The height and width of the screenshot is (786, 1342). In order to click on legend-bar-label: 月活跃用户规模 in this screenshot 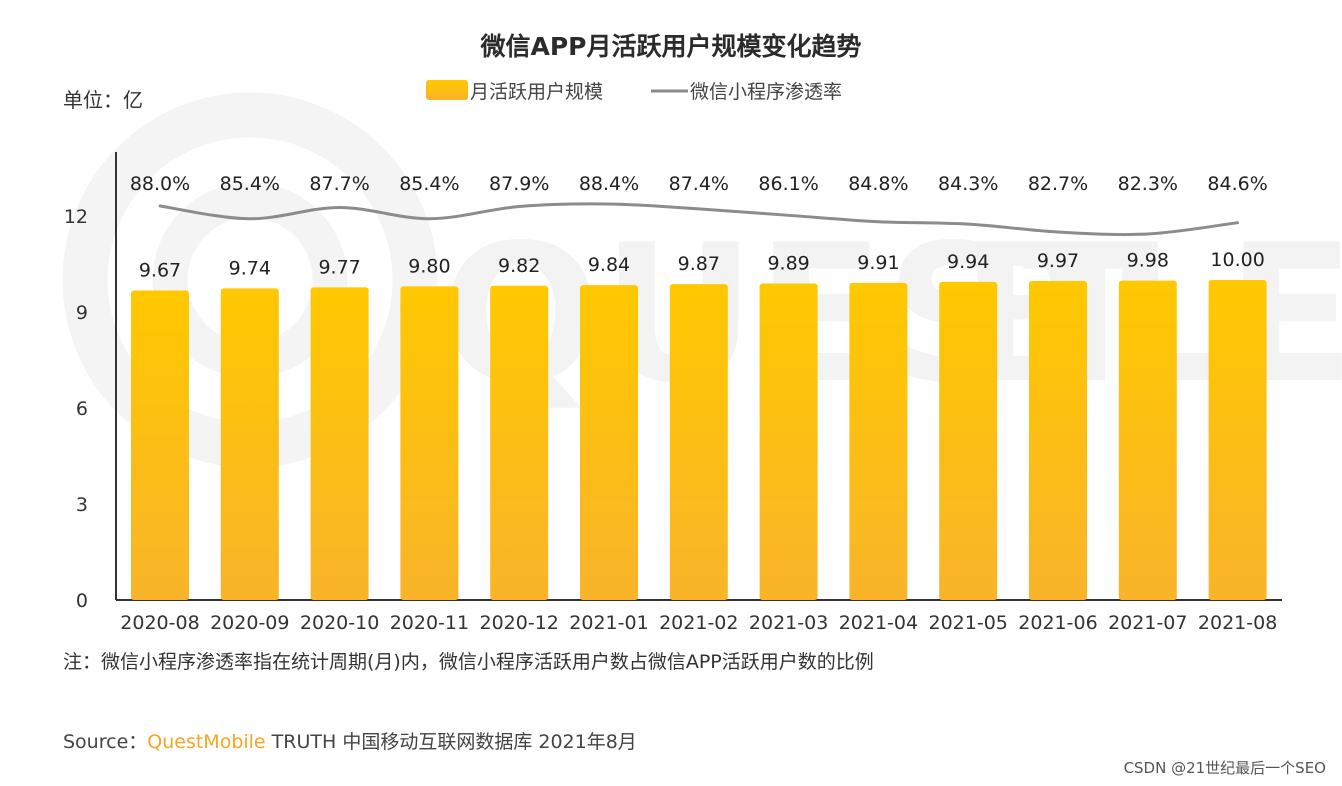, I will do `click(536, 92)`.